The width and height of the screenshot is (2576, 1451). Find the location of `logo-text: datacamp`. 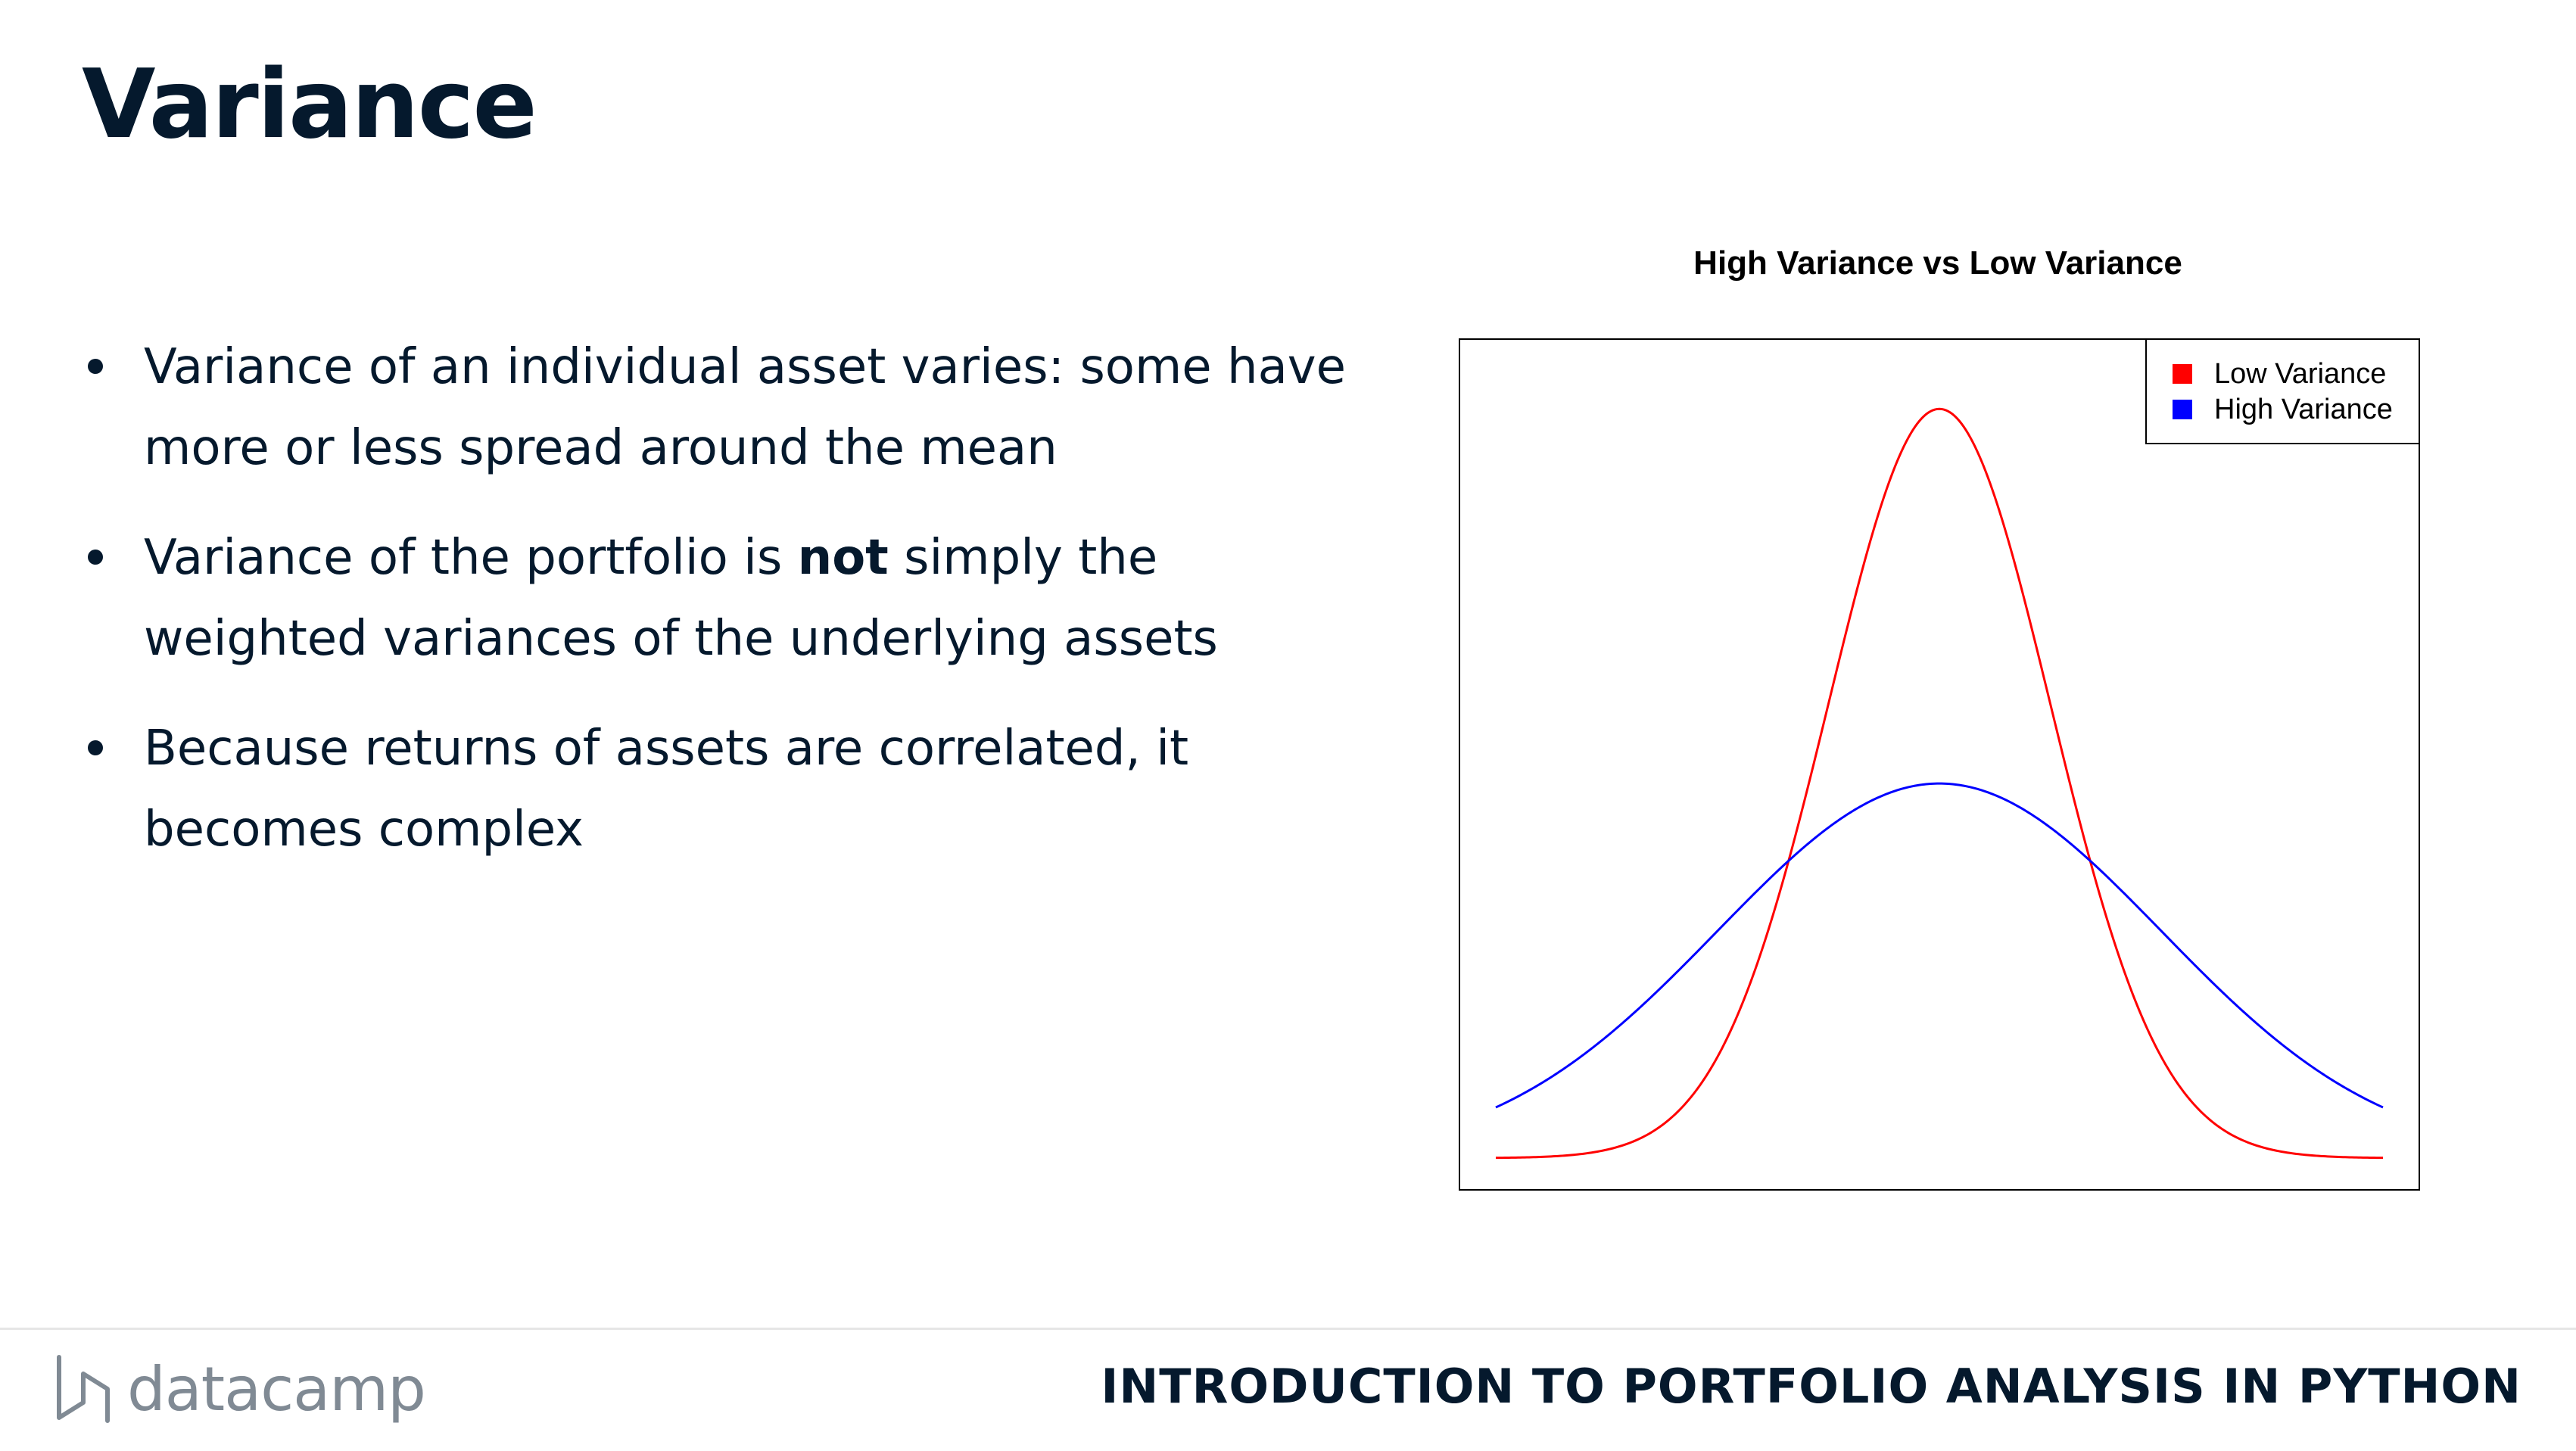

logo-text: datacamp is located at coordinates (276, 1389).